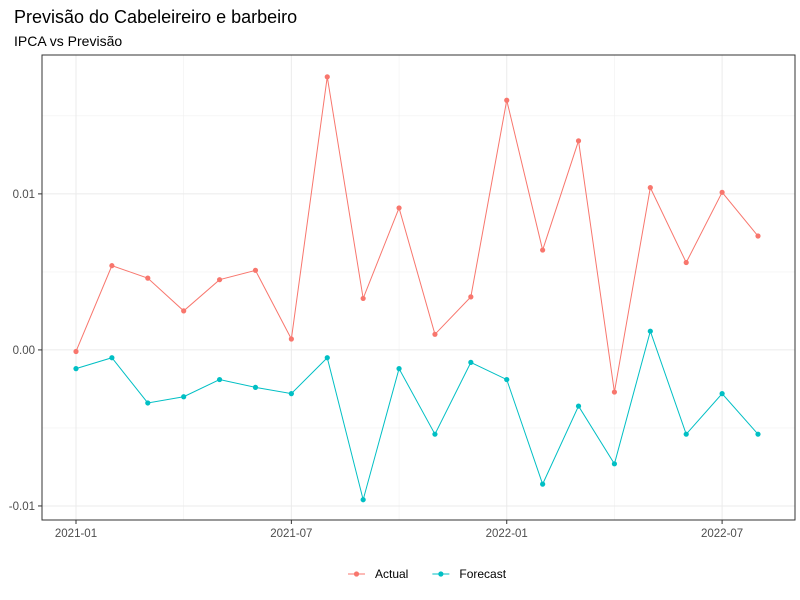 This screenshot has width=800, height=600. I want to click on x-tick-label: 2021-01, so click(76, 534).